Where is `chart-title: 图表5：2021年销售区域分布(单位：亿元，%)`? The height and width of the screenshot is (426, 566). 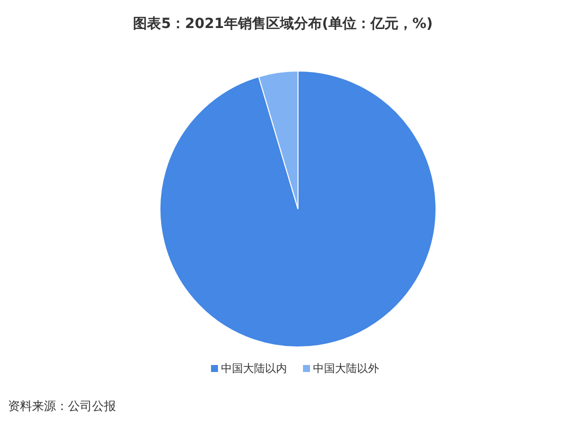
chart-title: 图表5：2021年销售区域分布(单位：亿元，%) is located at coordinates (283, 24).